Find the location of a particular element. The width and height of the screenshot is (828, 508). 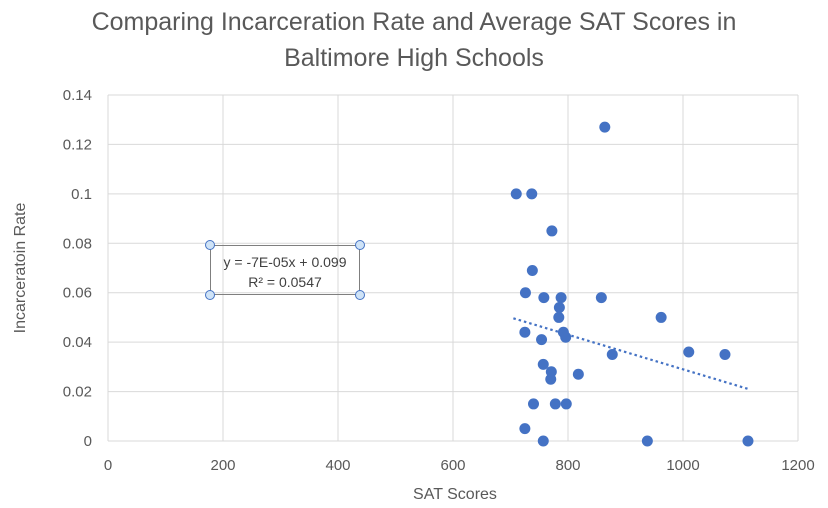

trendline-label: y = -7E-05x + 0.099 R² = 0.0547 is located at coordinates (285, 270).